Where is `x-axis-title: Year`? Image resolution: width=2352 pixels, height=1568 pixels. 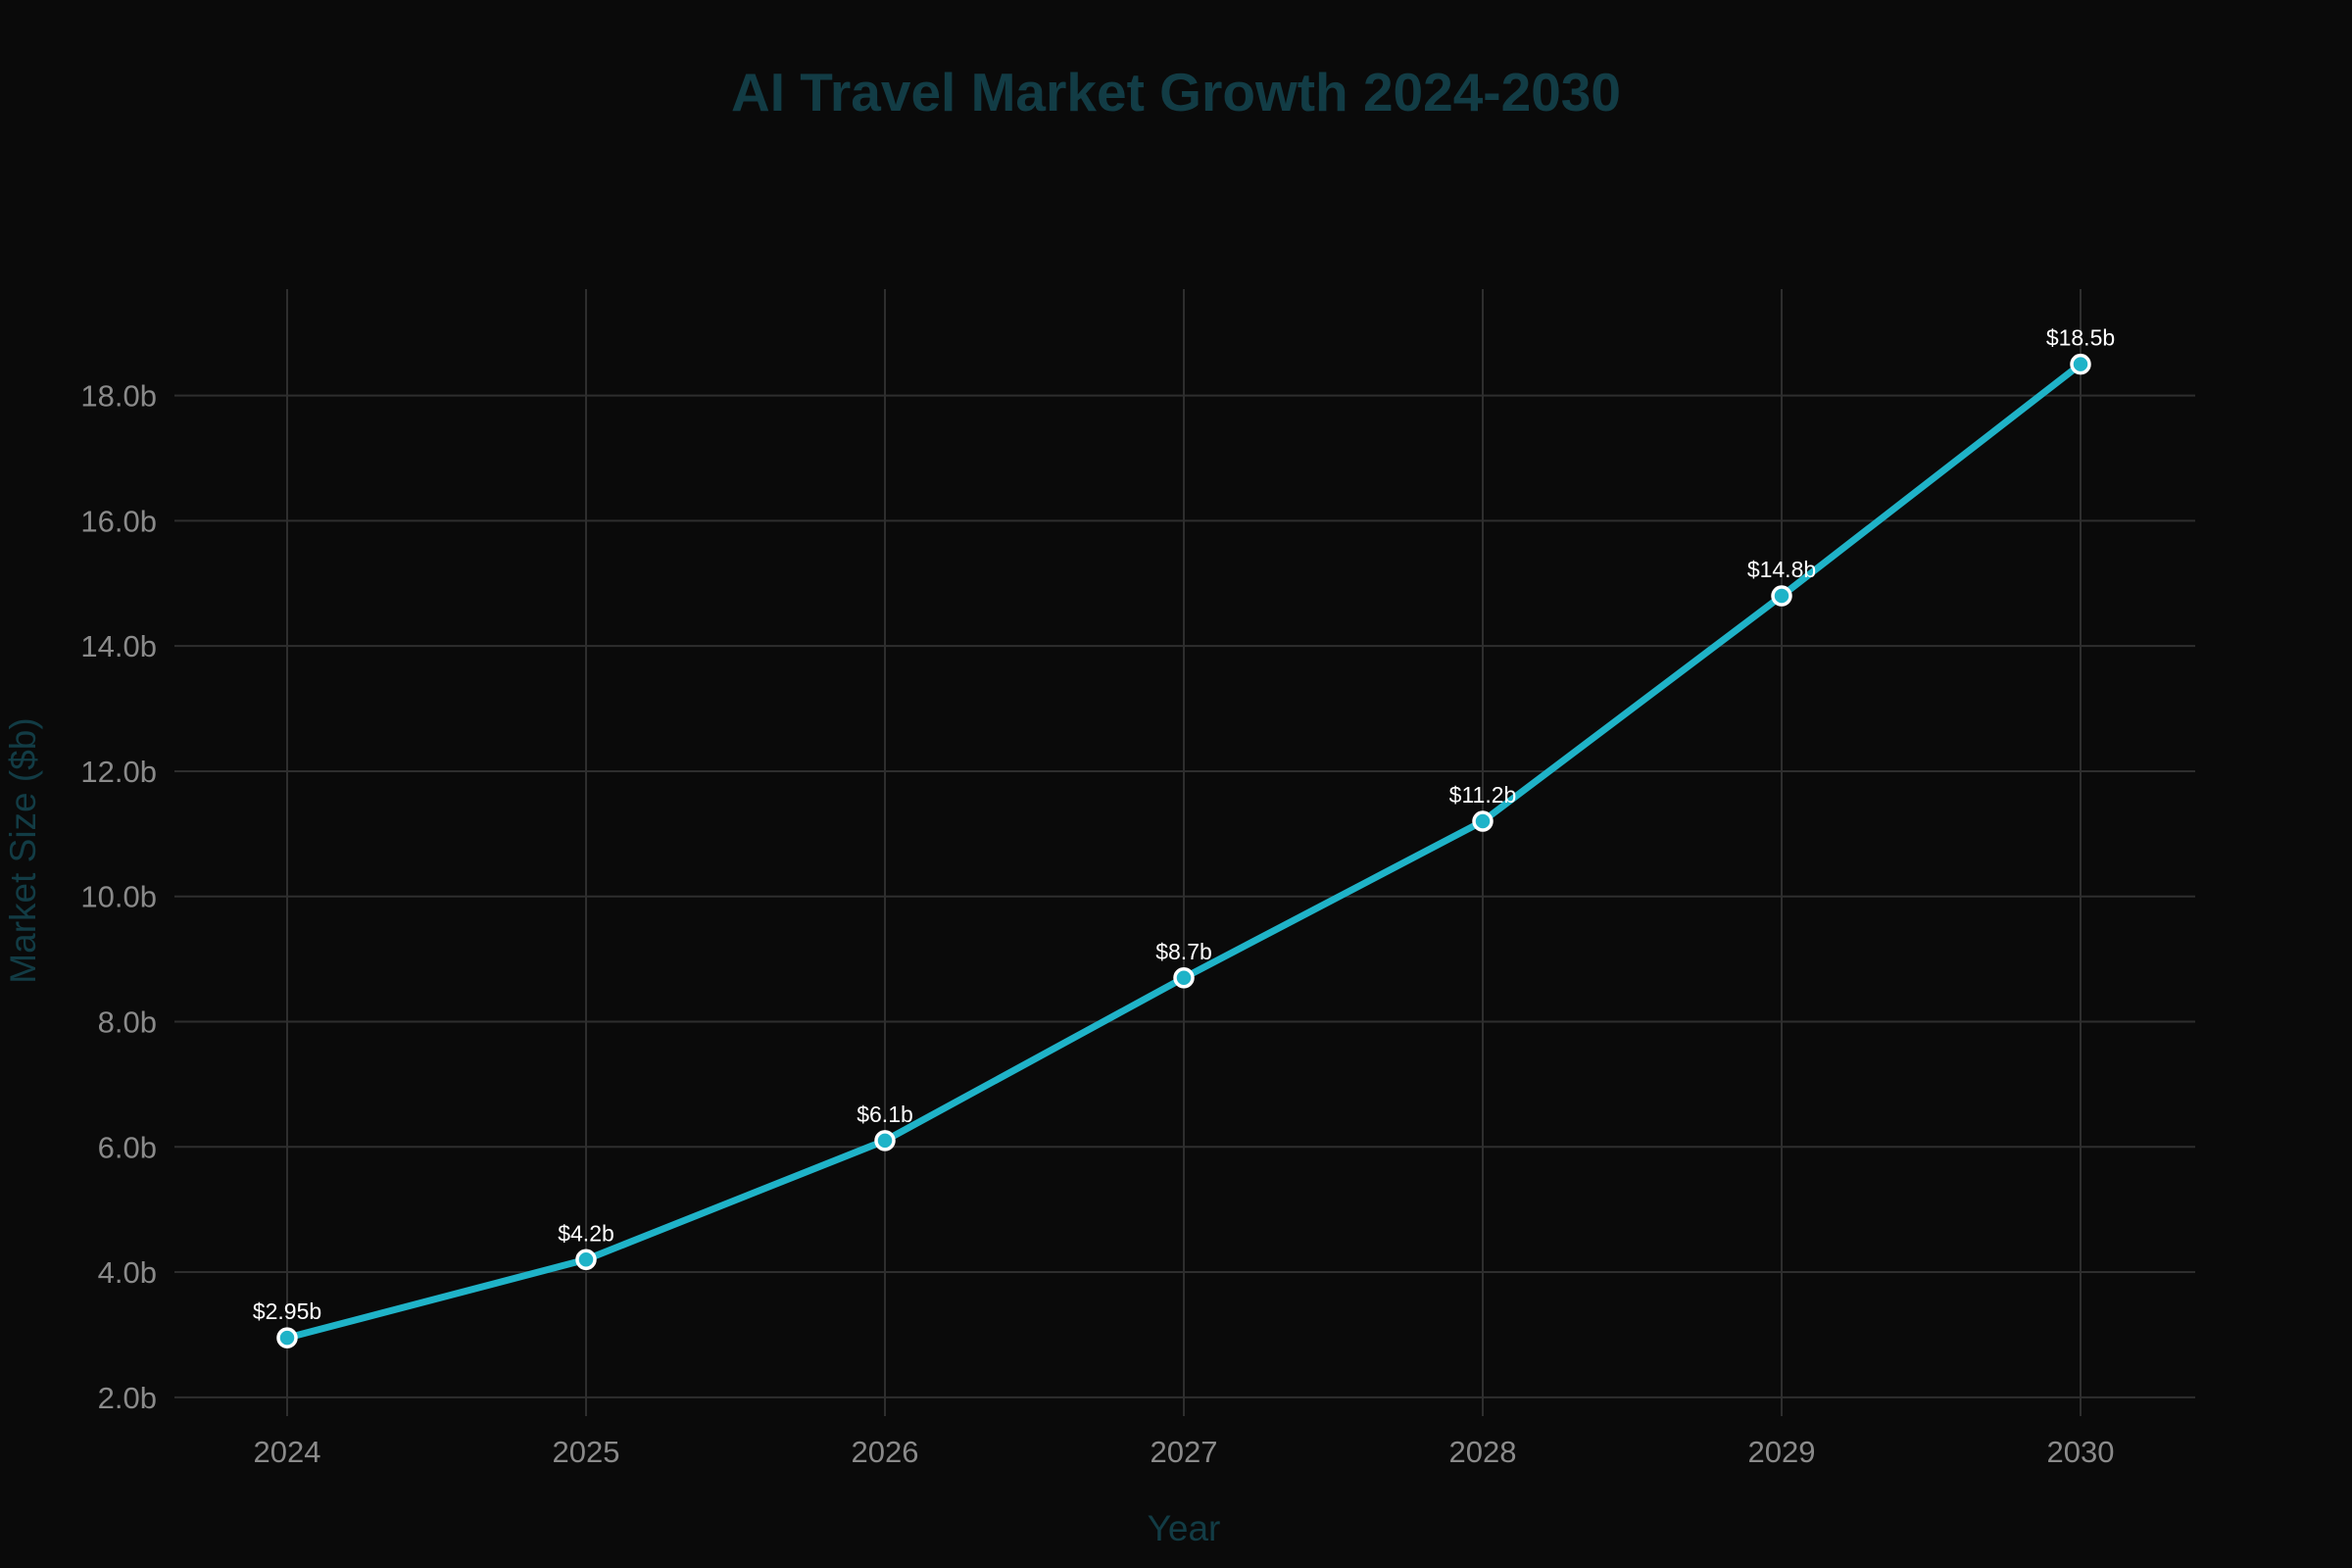 x-axis-title: Year is located at coordinates (1184, 1528).